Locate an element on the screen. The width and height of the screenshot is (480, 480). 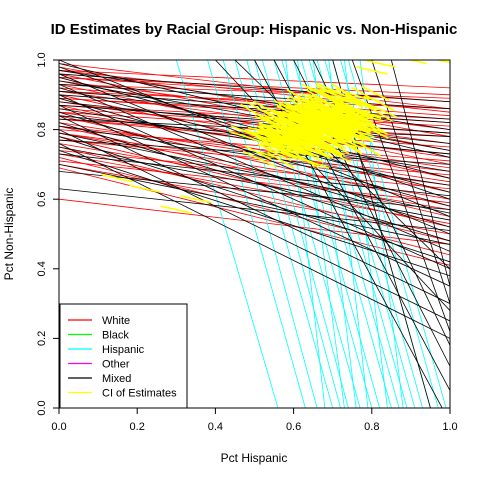
x-tick-label-0: 0.0 is located at coordinates (58, 427).